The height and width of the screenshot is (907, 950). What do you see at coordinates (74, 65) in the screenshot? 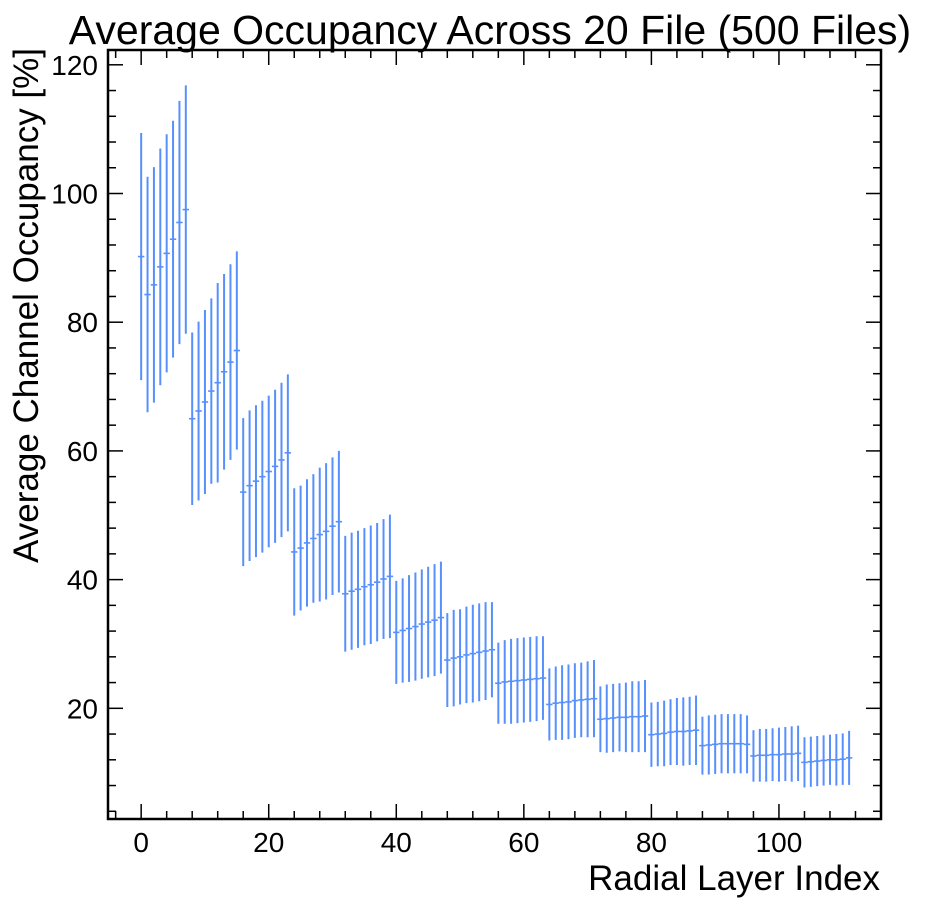
I see `y-tick-label: 120` at bounding box center [74, 65].